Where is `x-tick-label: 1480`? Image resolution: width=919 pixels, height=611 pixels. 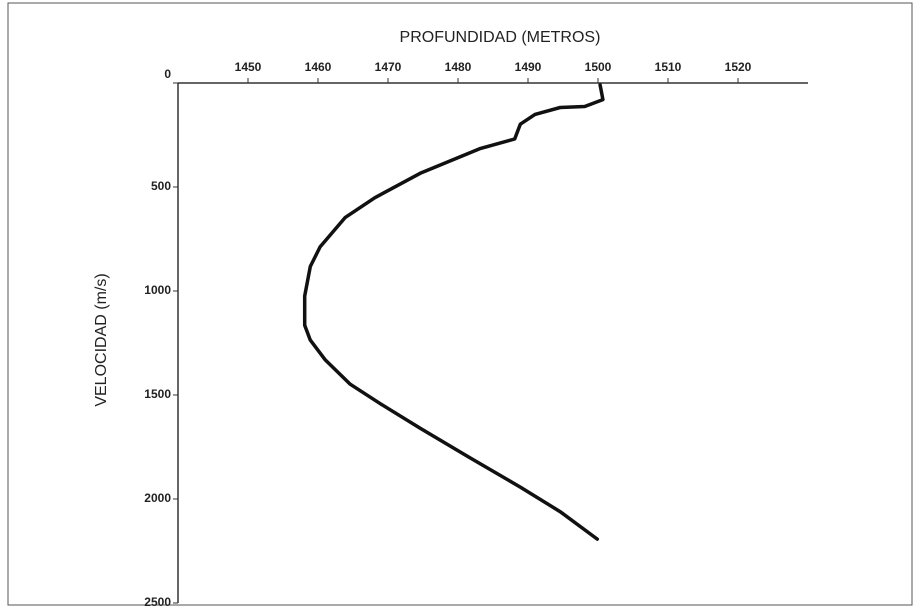
x-tick-label: 1480 is located at coordinates (458, 67).